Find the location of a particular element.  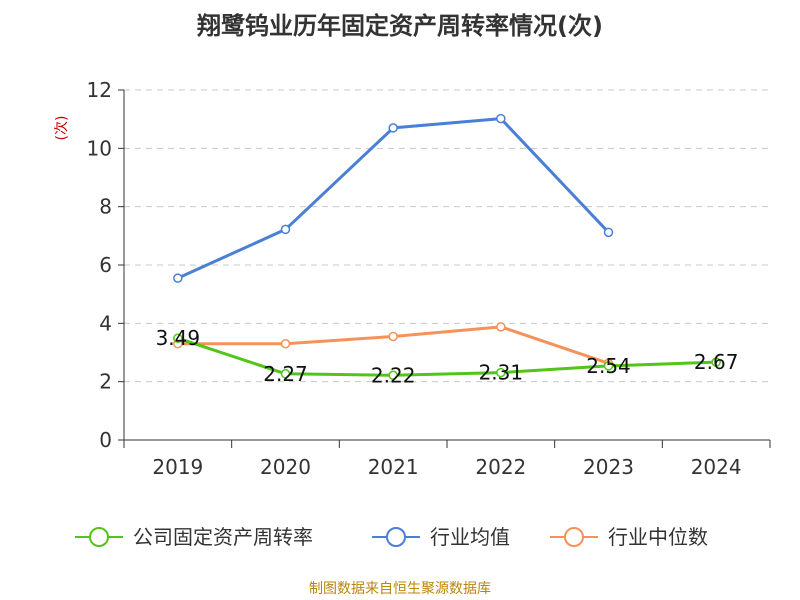

legend-item: 行业均值 is located at coordinates (441, 537).